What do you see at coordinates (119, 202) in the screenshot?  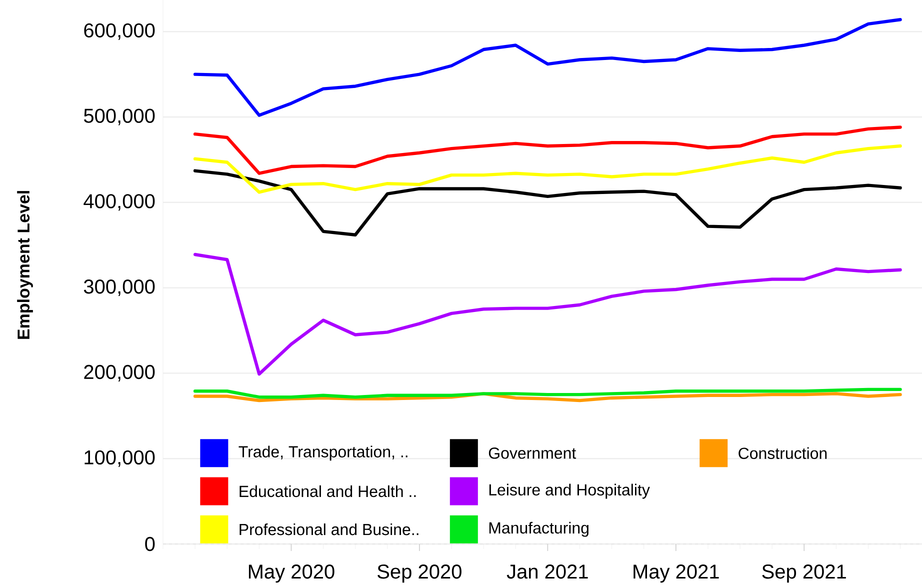 I see `y-tick-label: 400,000` at bounding box center [119, 202].